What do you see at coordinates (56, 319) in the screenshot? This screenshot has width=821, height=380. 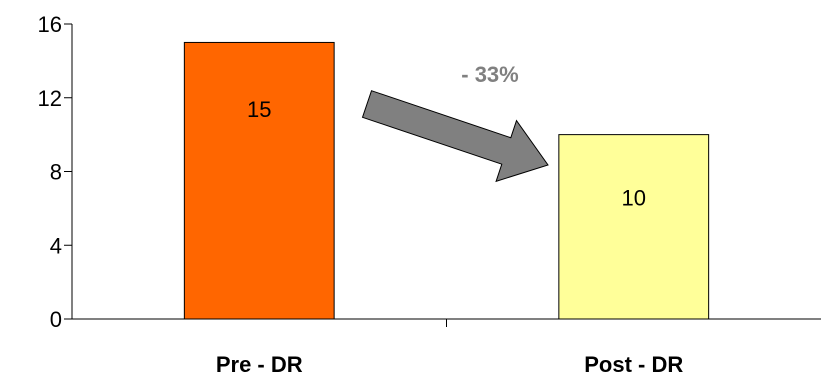 I see `y-tick-label: 0` at bounding box center [56, 319].